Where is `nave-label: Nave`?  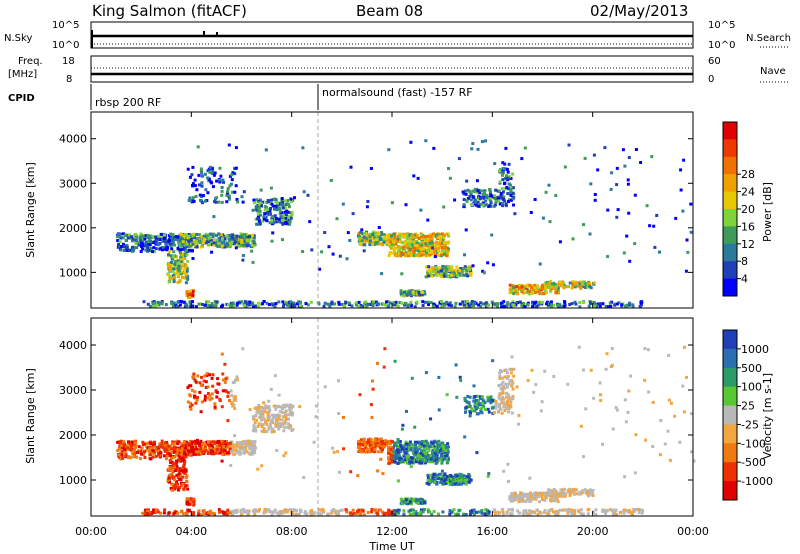 nave-label: Nave is located at coordinates (773, 71).